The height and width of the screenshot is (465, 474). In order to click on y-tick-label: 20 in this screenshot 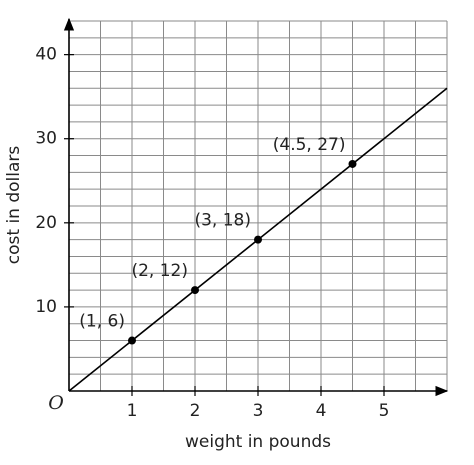, I will do `click(46, 223)`.